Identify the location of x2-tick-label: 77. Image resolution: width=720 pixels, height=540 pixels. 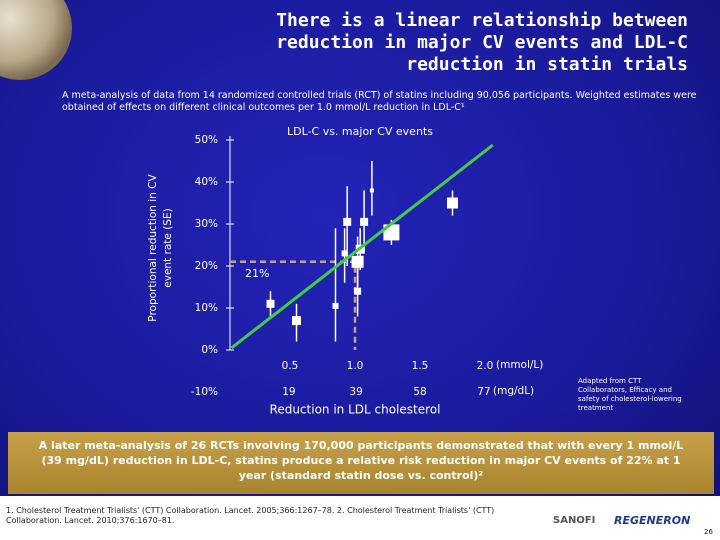
(483, 392).